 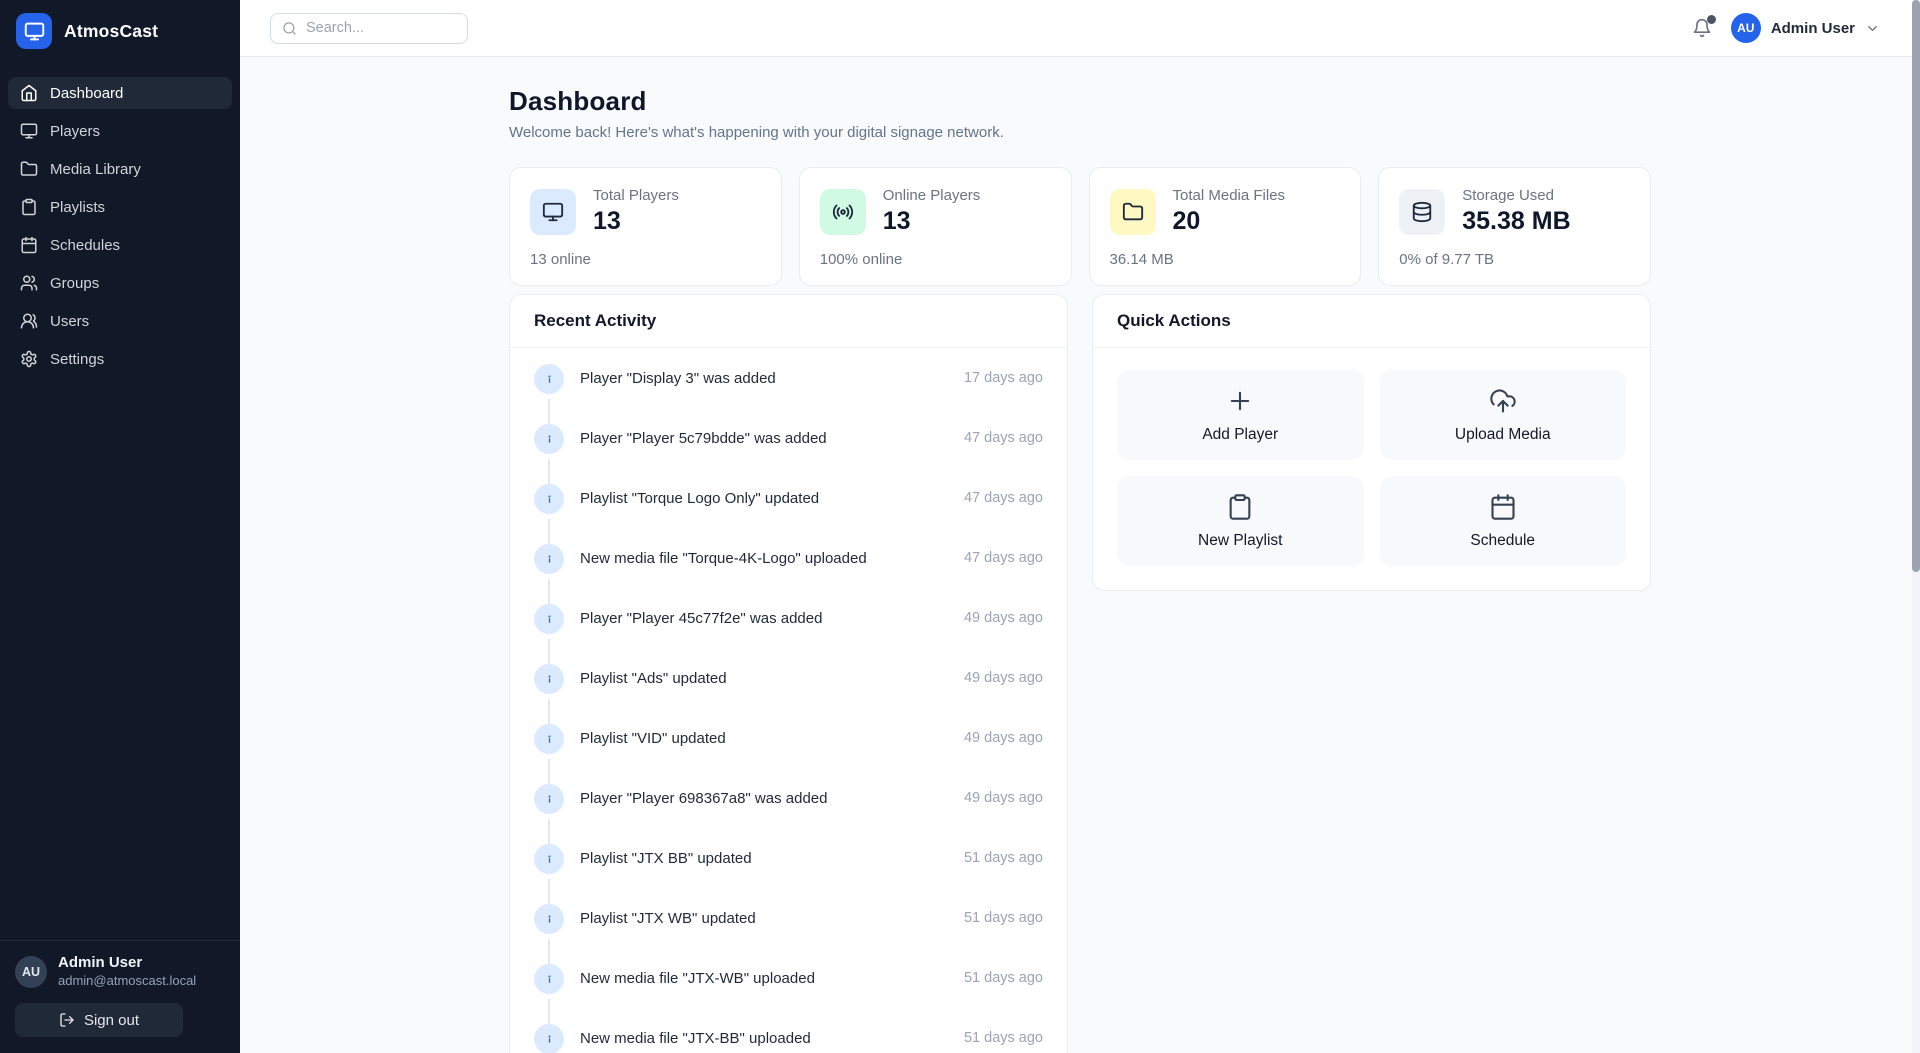 What do you see at coordinates (1516, 221) in the screenshot?
I see `stat-value: 35.38 MB` at bounding box center [1516, 221].